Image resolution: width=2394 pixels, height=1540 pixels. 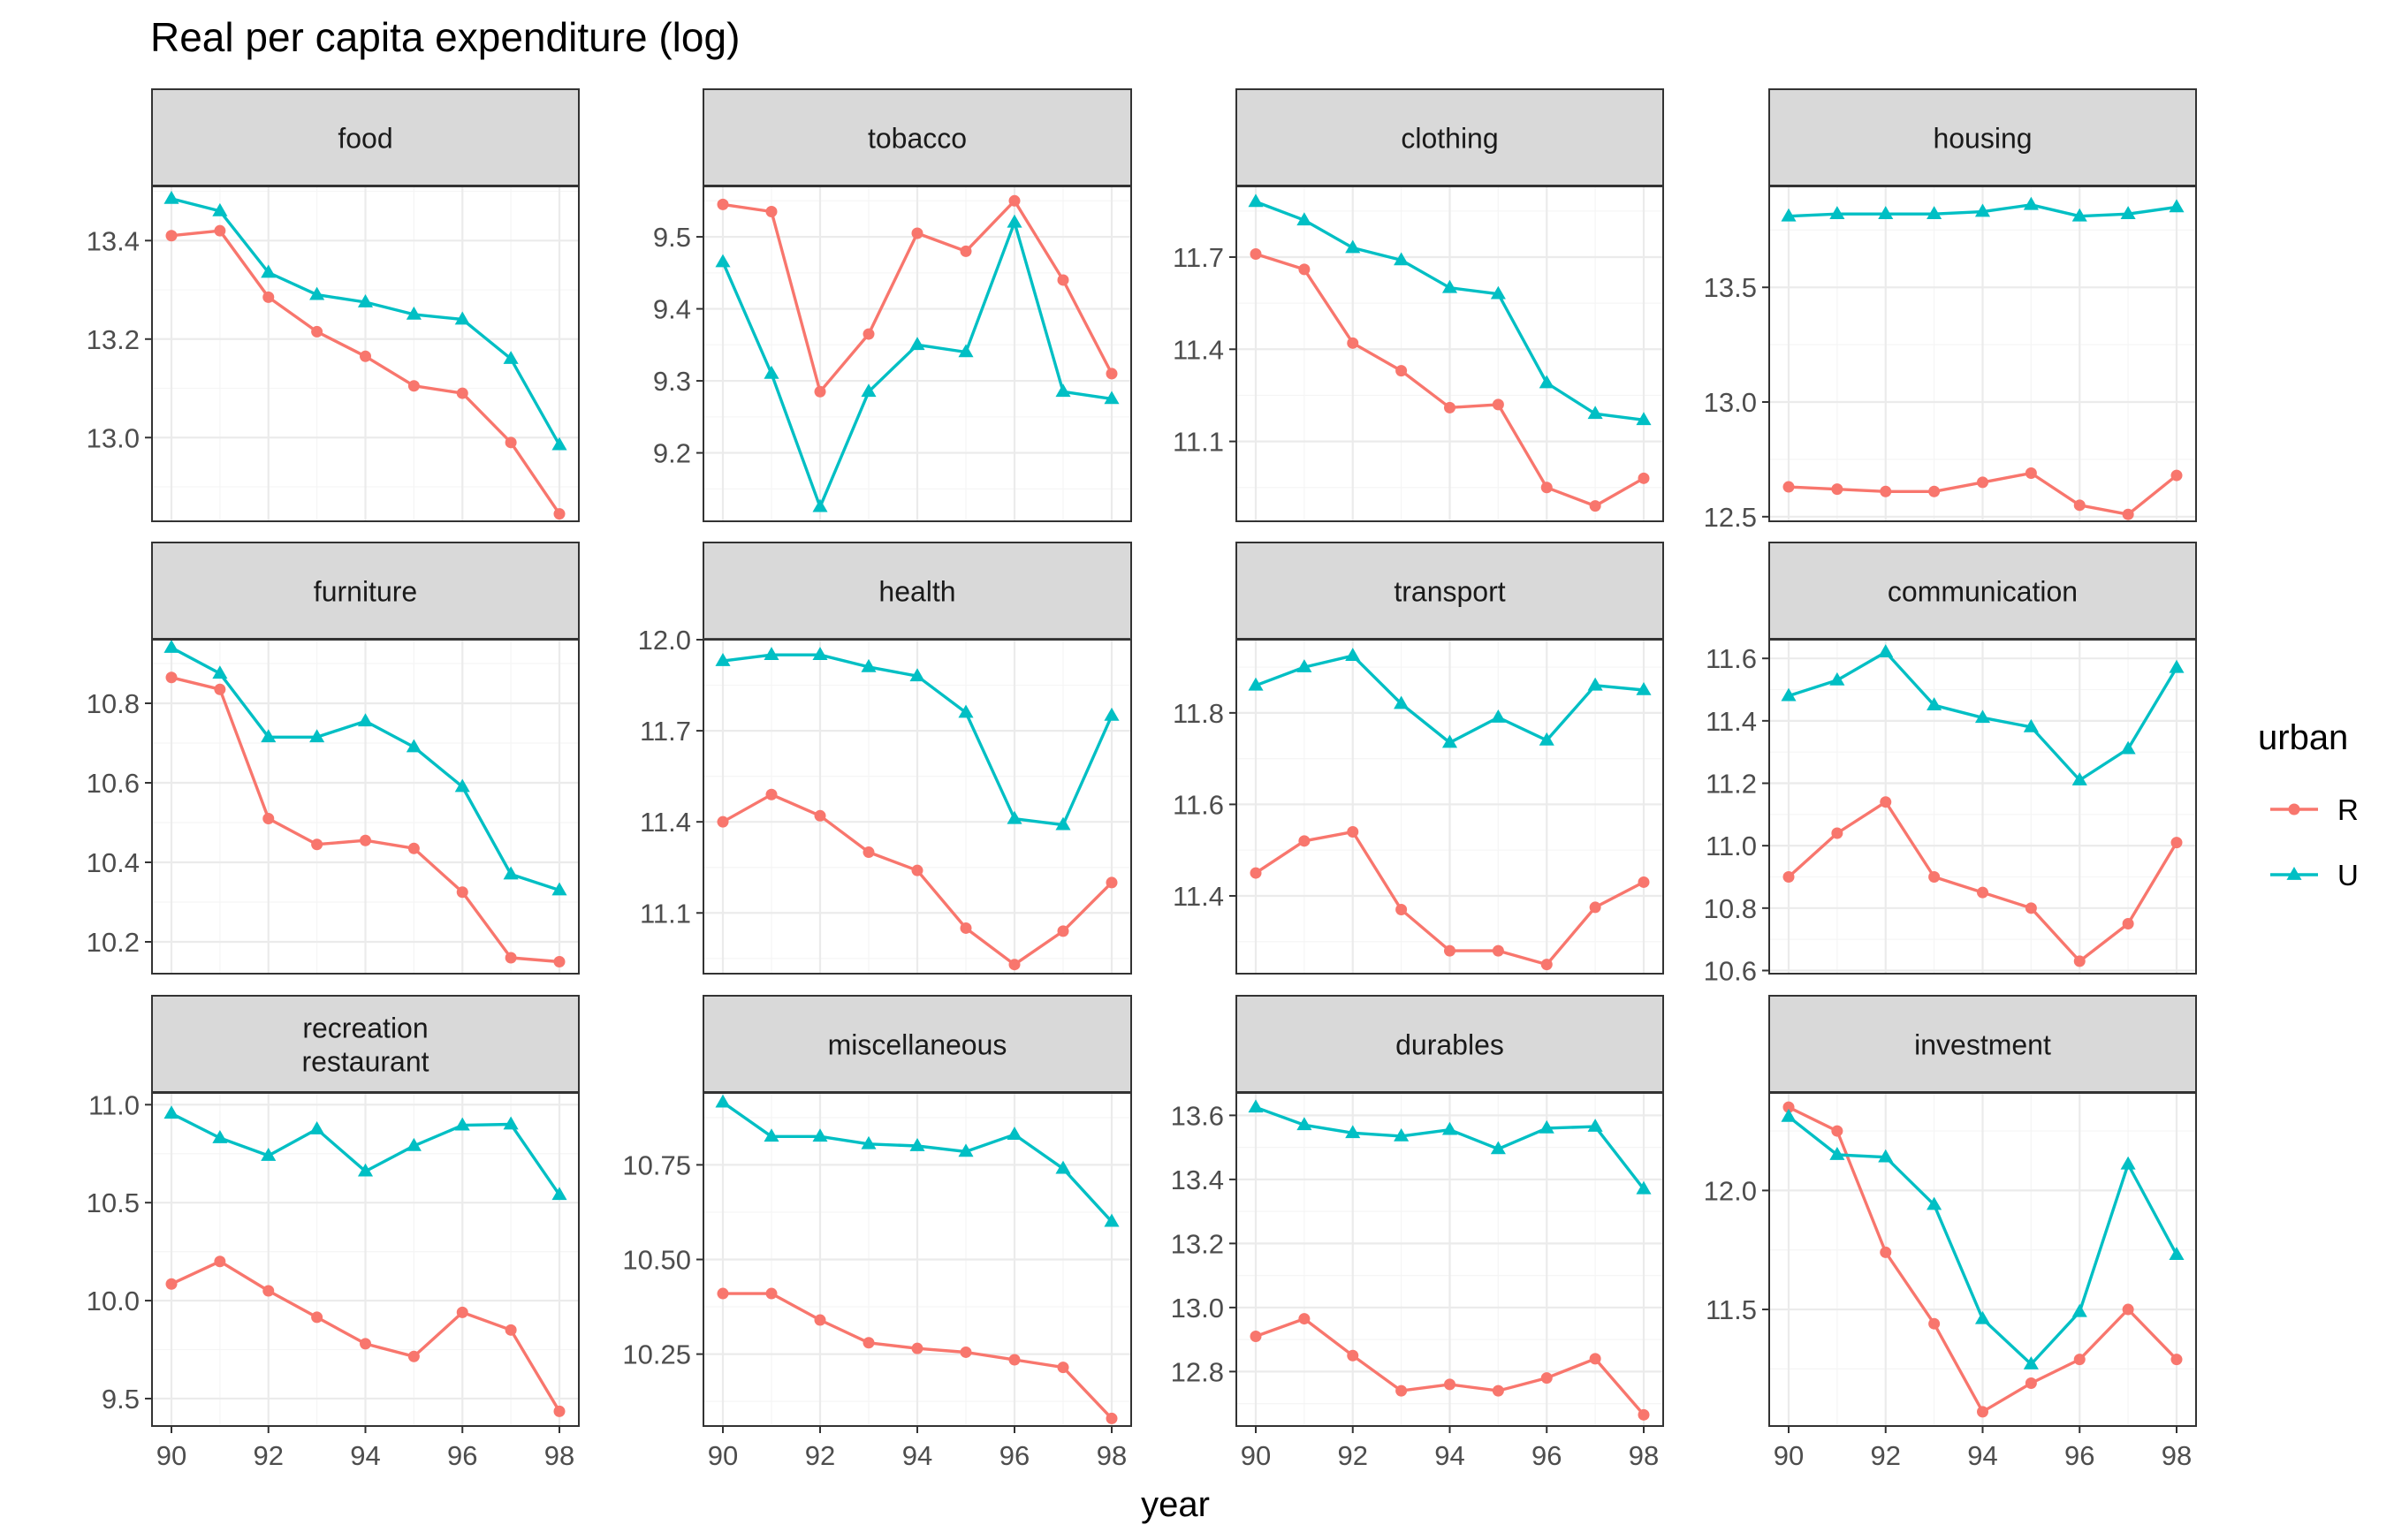 I want to click on x-tick-label: 96, so click(x=1014, y=1455).